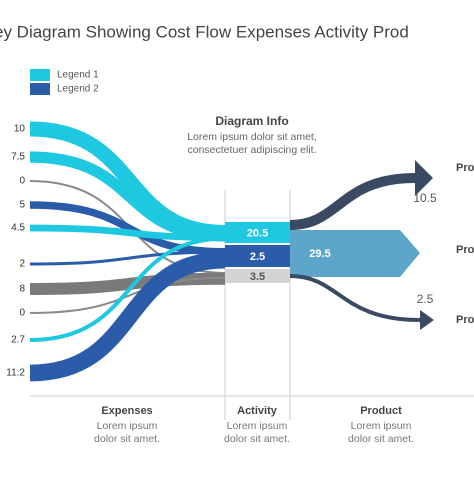  Describe the element at coordinates (381, 411) in the screenshot. I see `section-title: Product` at that location.